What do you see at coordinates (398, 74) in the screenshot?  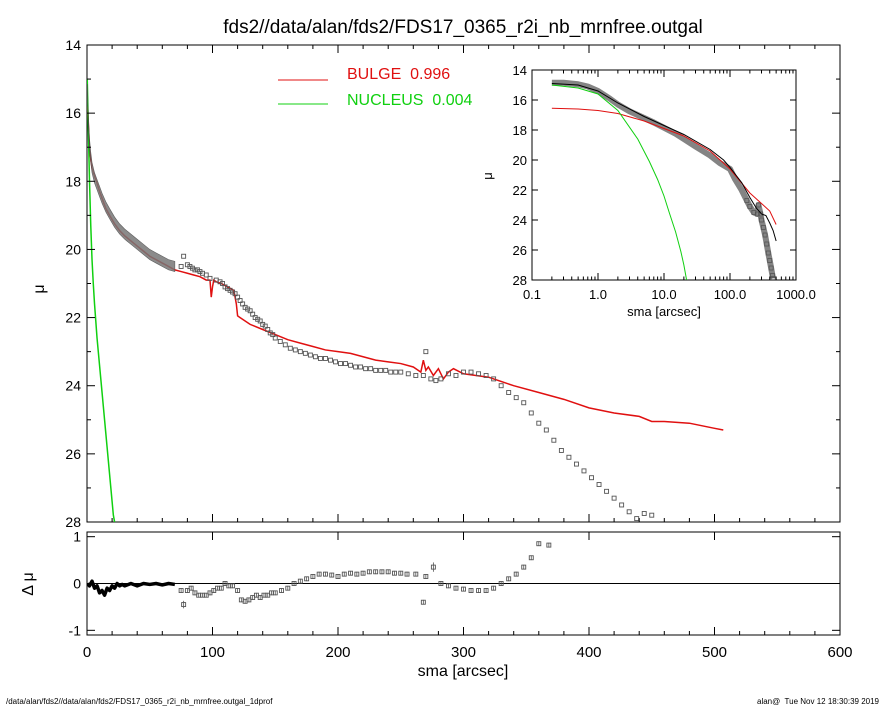 I see `legend-bulge-label: BULGE 0.996` at bounding box center [398, 74].